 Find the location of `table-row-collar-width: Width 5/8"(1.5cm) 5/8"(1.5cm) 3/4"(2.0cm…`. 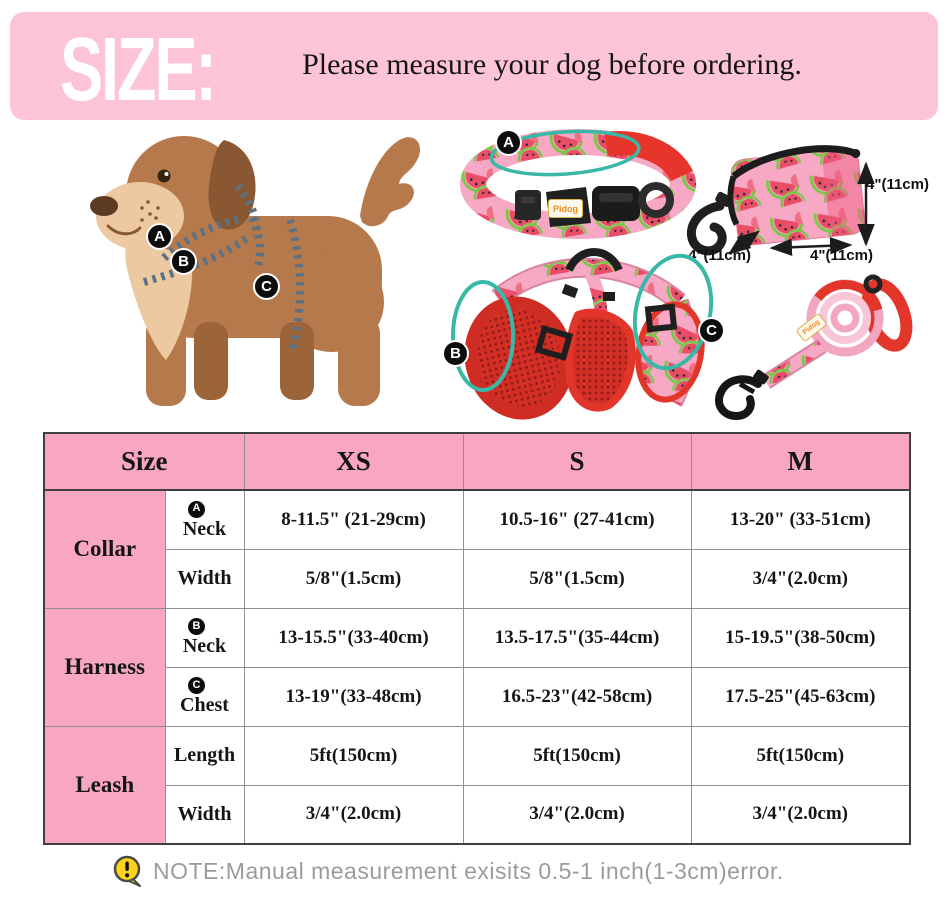

table-row-collar-width: Width 5/8"(1.5cm) 5/8"(1.5cm) 3/4"(2.0cm… is located at coordinates (477, 578).